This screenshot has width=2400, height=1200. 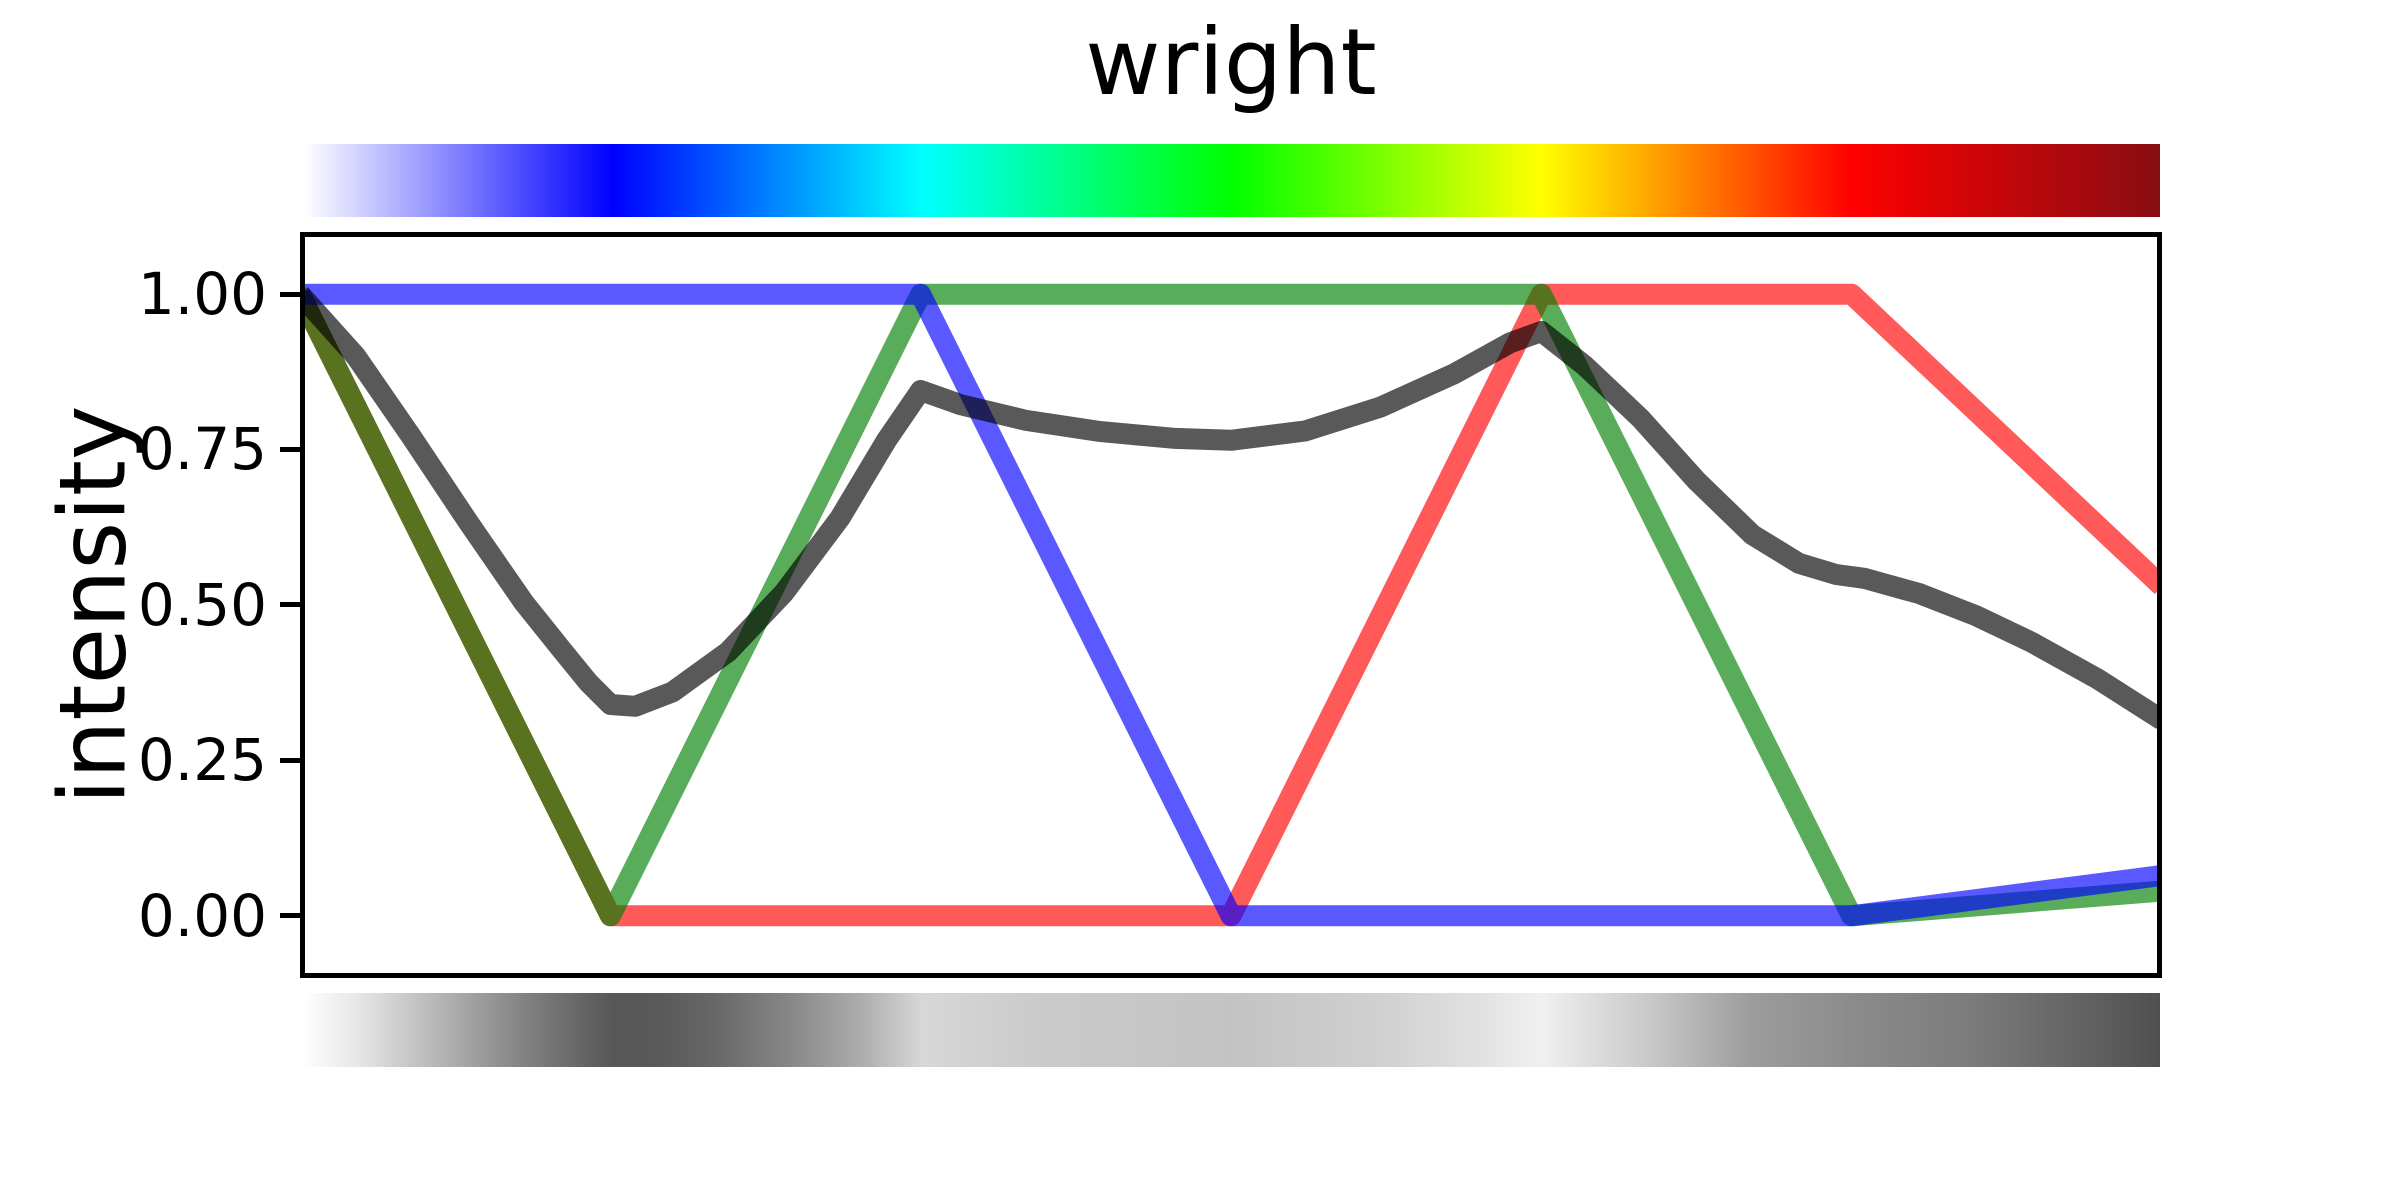 What do you see at coordinates (1231, 1030) in the screenshot?
I see `grayscale-colorbar` at bounding box center [1231, 1030].